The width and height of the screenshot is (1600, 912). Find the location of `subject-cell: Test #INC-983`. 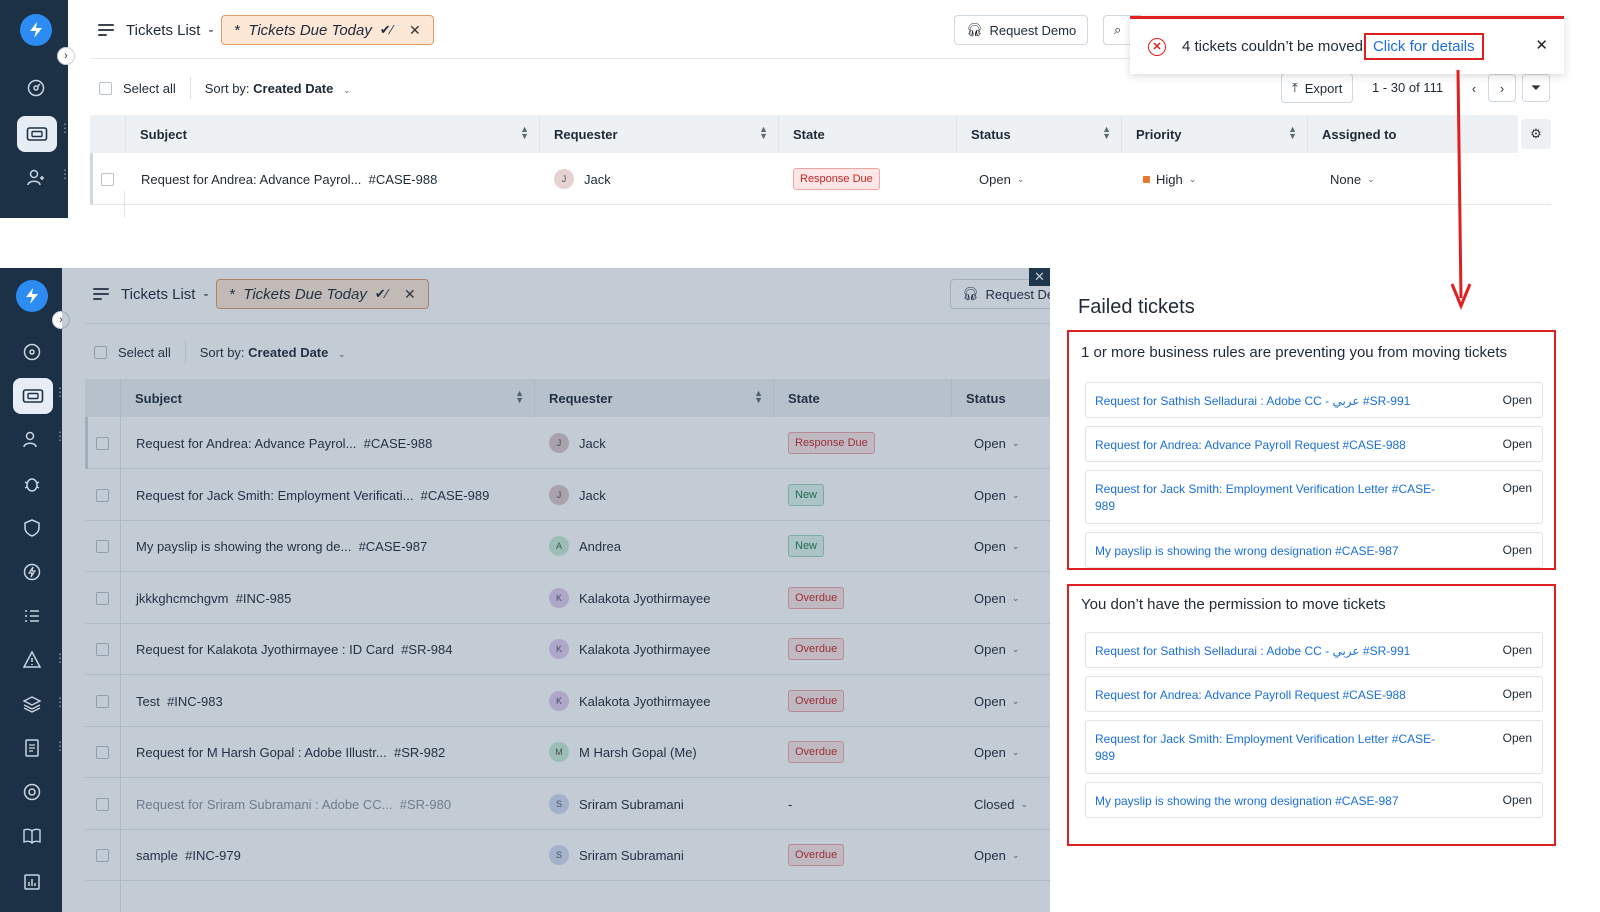

subject-cell: Test #INC-983 is located at coordinates (179, 701).